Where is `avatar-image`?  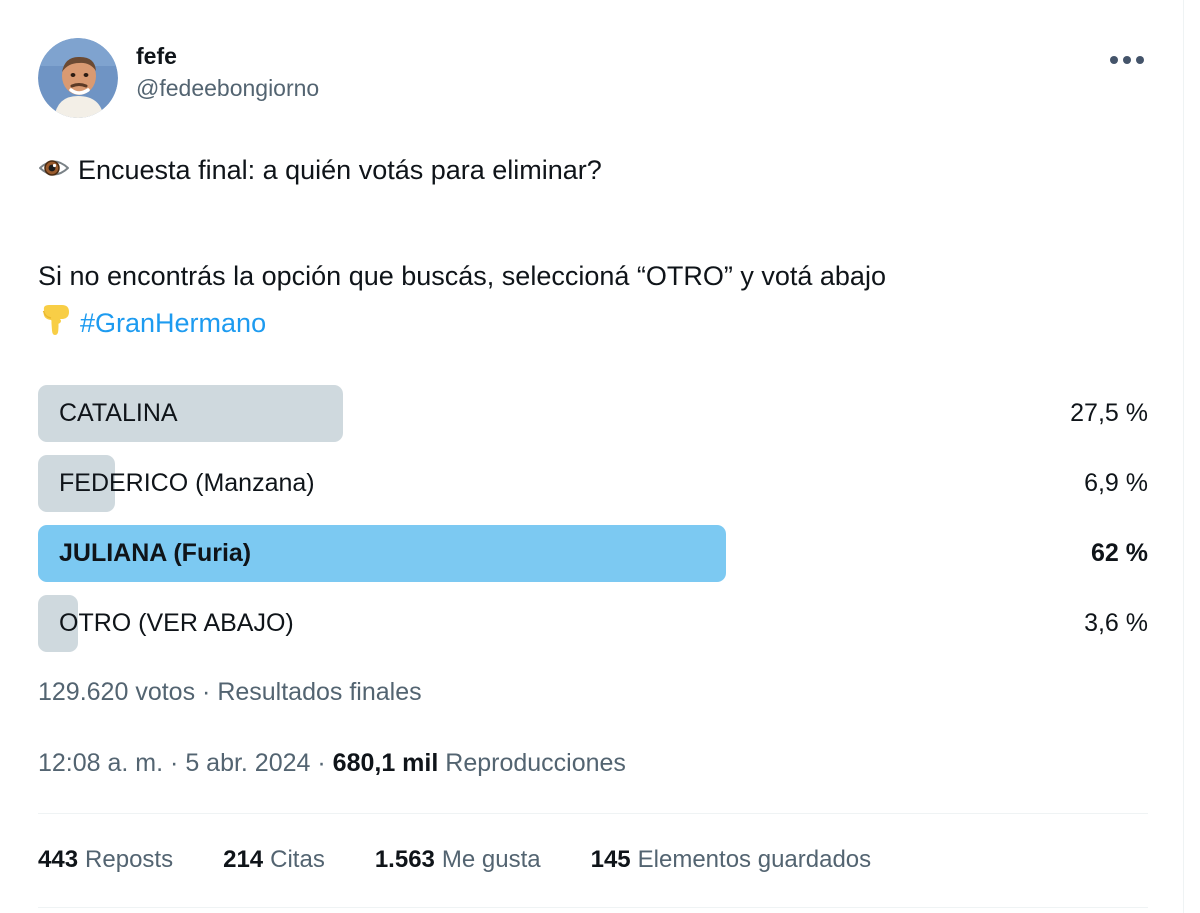
avatar-image is located at coordinates (78, 78).